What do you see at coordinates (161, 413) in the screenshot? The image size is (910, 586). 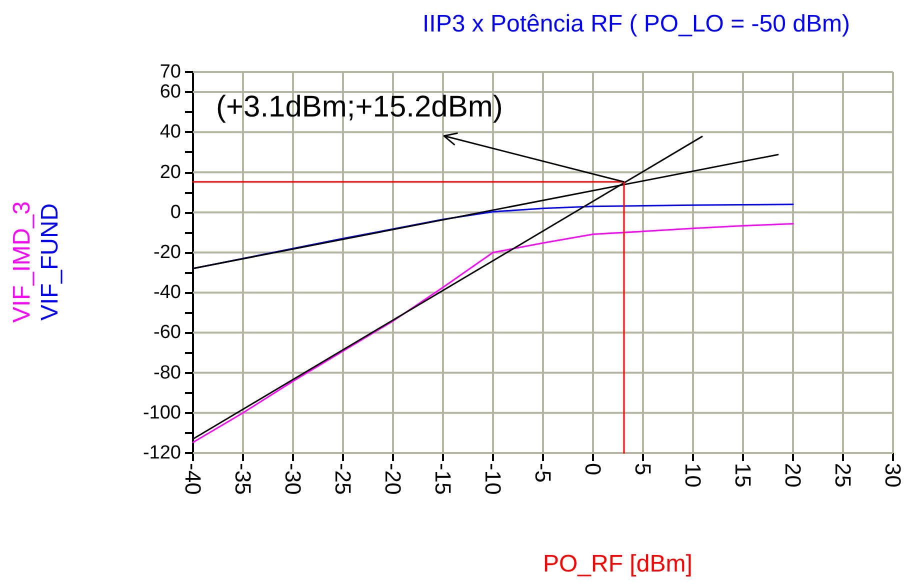 I see `y-tick-label: -100` at bounding box center [161, 413].